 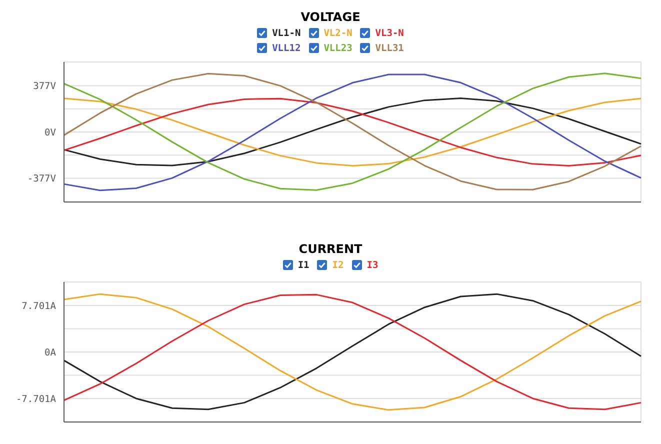 What do you see at coordinates (36, 399) in the screenshot?
I see `y-tick-label: -7.701A` at bounding box center [36, 399].